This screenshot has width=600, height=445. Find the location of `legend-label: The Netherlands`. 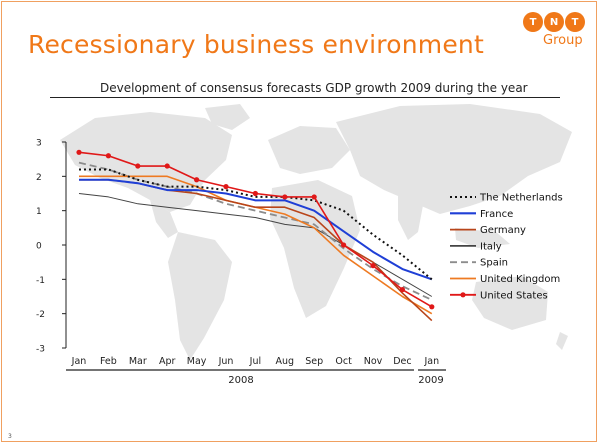

legend-label: The Netherlands is located at coordinates (521, 198).